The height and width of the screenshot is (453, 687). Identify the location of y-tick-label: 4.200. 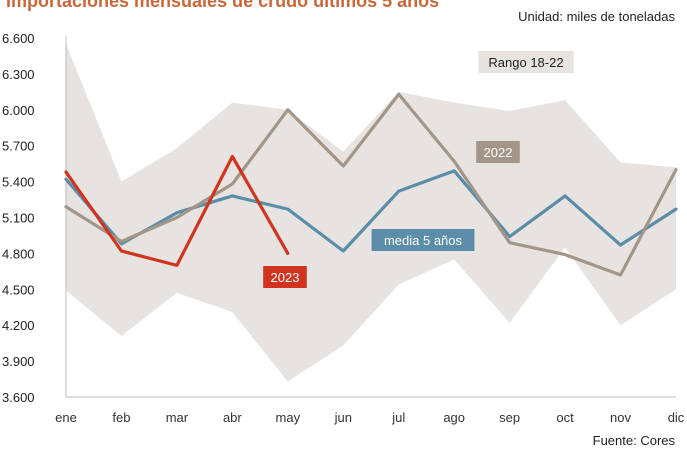
(18, 325).